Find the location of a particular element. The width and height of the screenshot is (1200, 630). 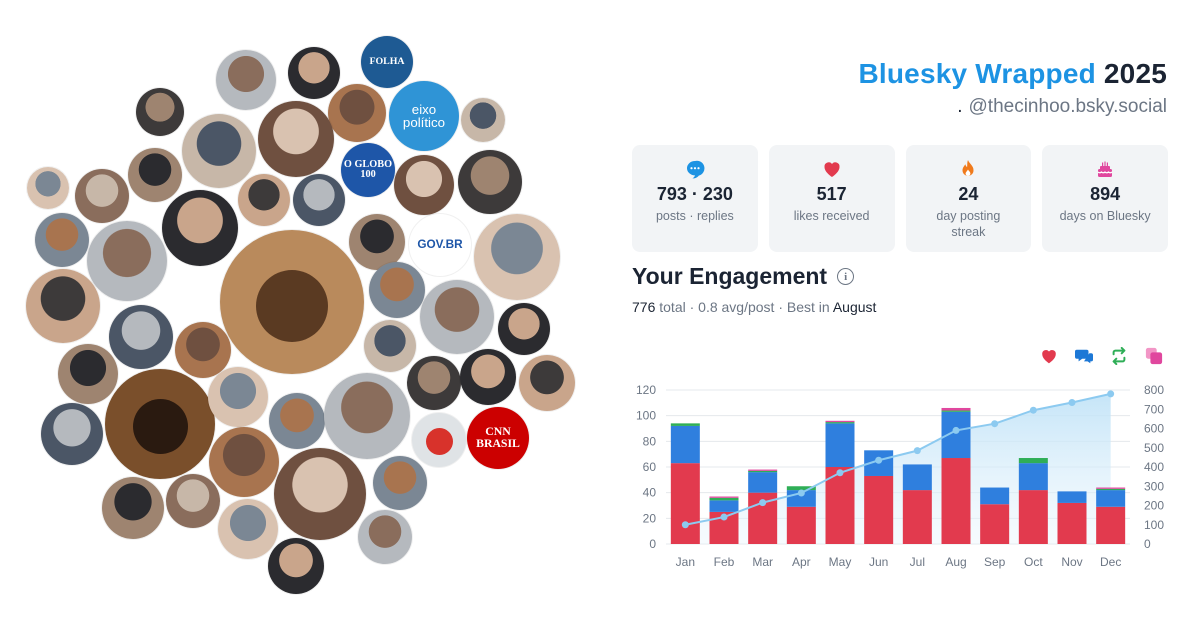

engagement-heading: Your Engagement is located at coordinates (730, 276).